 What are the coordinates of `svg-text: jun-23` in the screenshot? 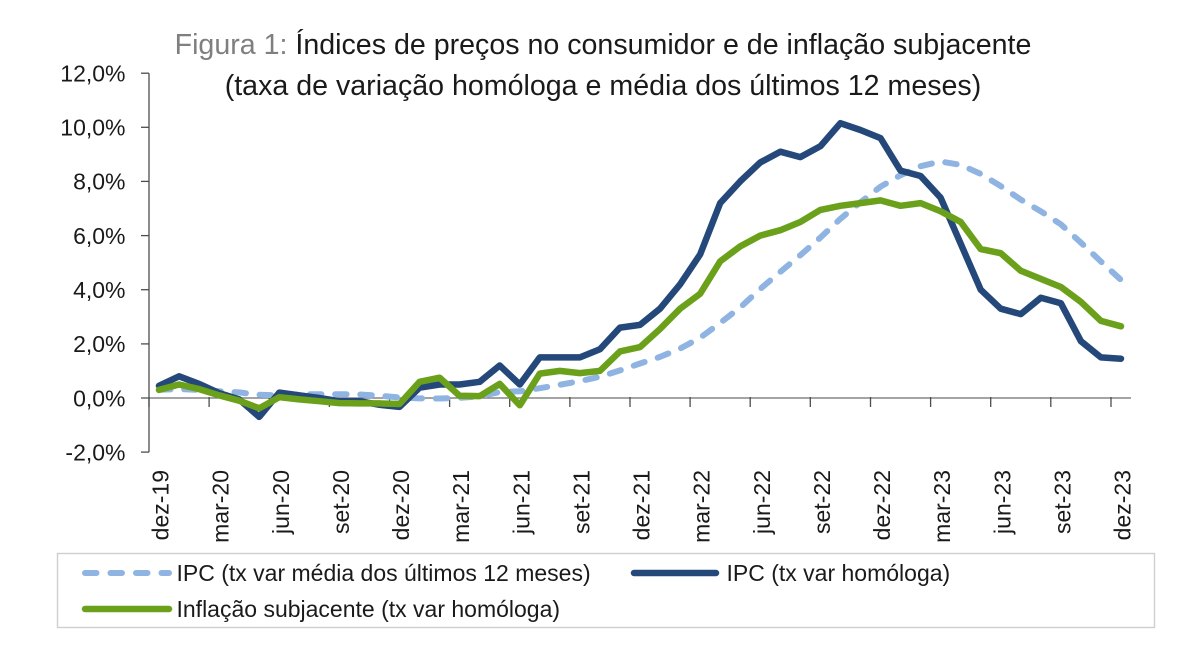 It's located at (1002, 502).